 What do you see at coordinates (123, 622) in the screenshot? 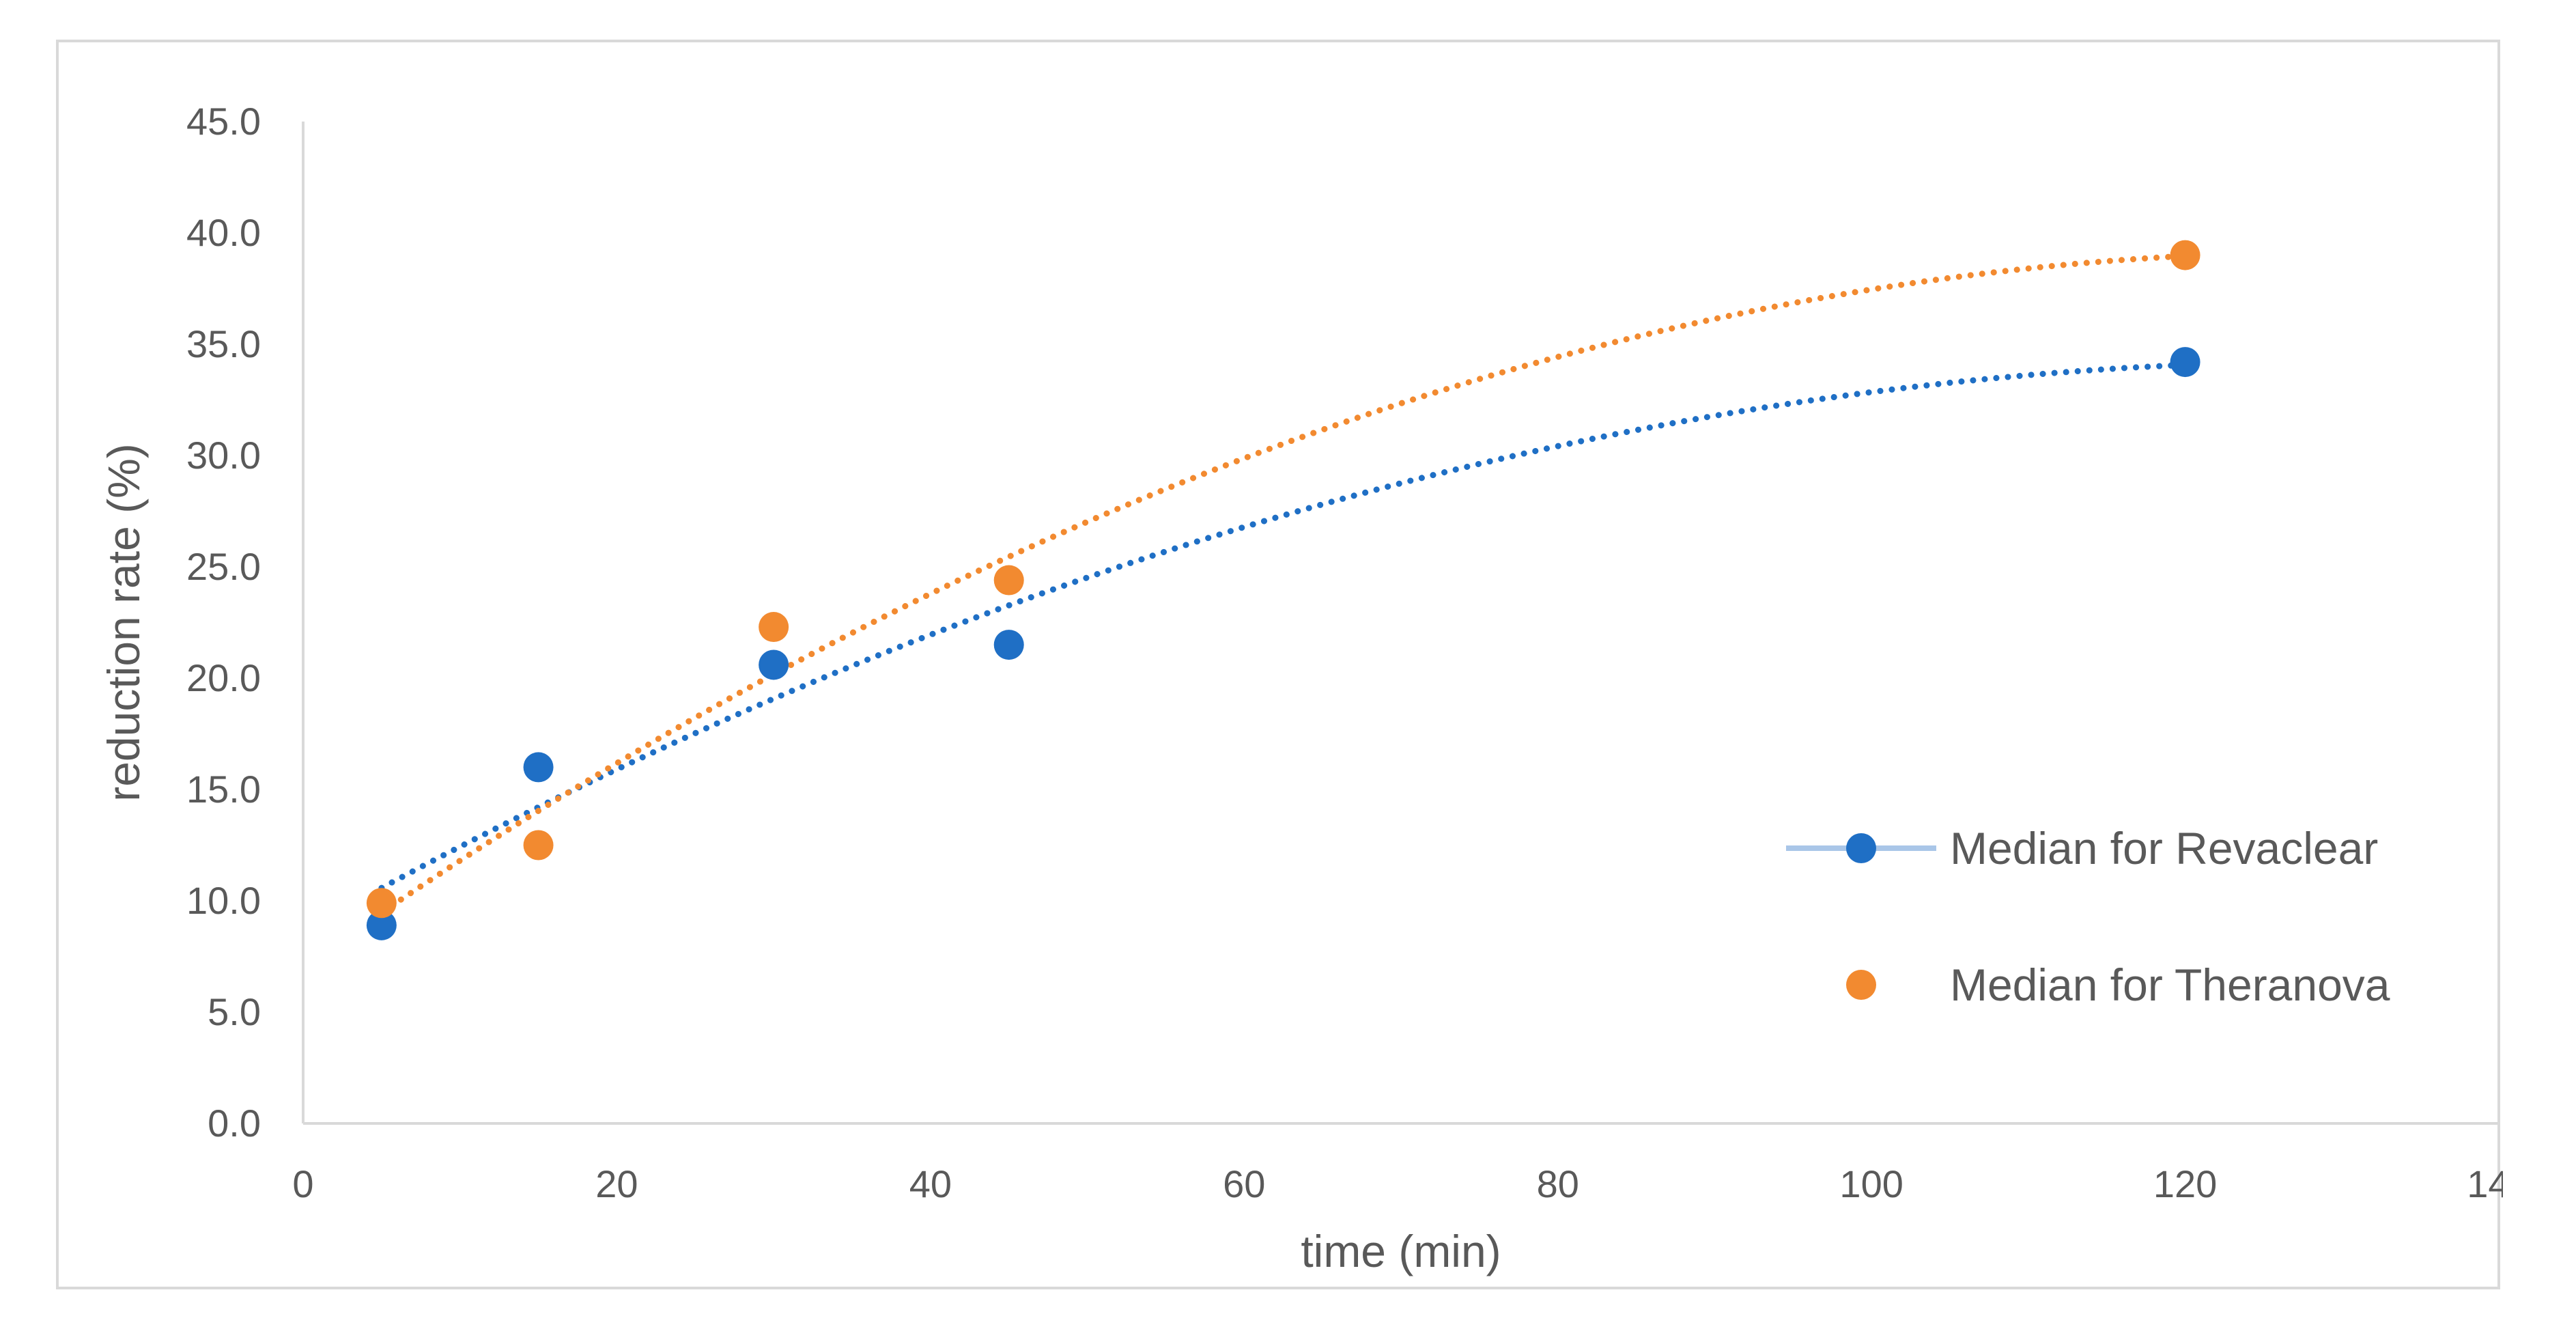
I see `y-axis-title: reduction rate (%)` at bounding box center [123, 622].